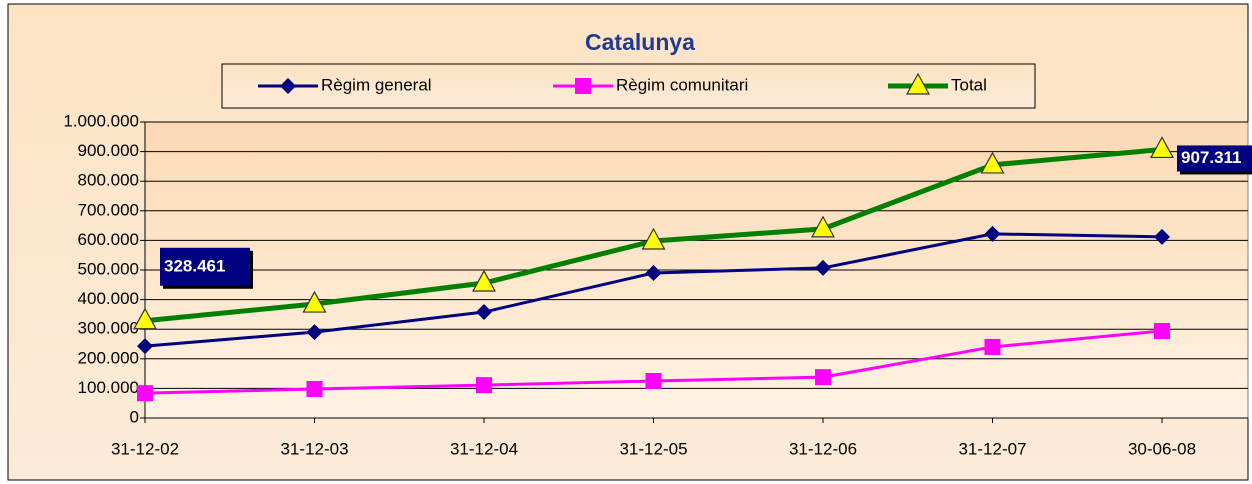 The height and width of the screenshot is (484, 1252). Describe the element at coordinates (108, 328) in the screenshot. I see `y-tick-label: 300.000` at that location.